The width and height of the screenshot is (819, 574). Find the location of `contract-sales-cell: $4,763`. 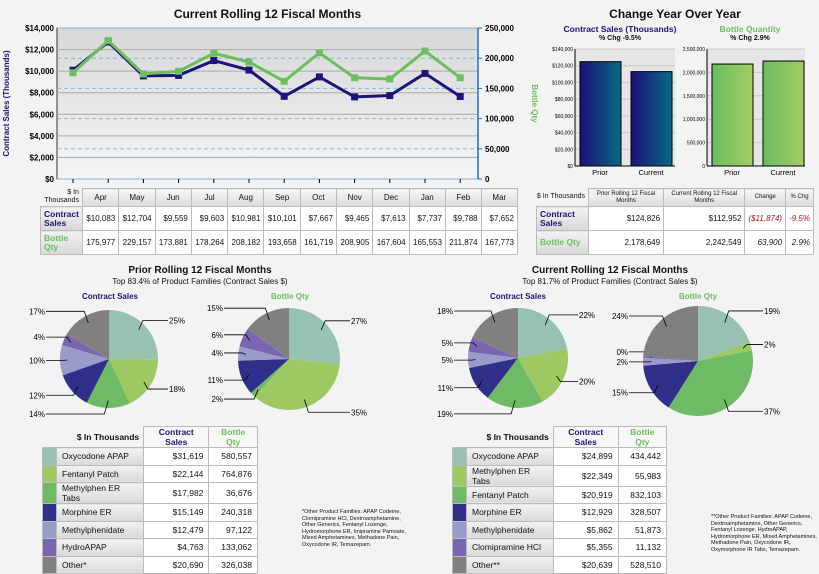

contract-sales-cell: $4,763 is located at coordinates (176, 548).